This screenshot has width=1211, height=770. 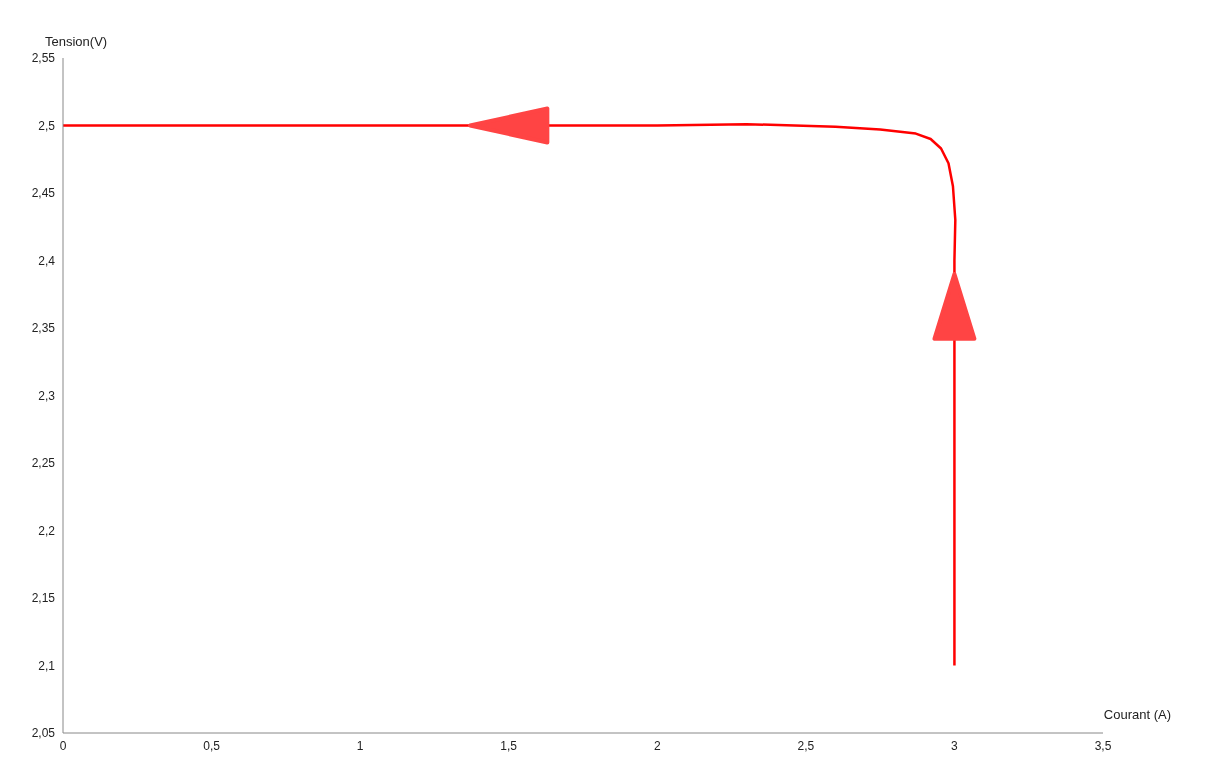 What do you see at coordinates (47, 260) in the screenshot?
I see `y-tick-label: 2,4` at bounding box center [47, 260].